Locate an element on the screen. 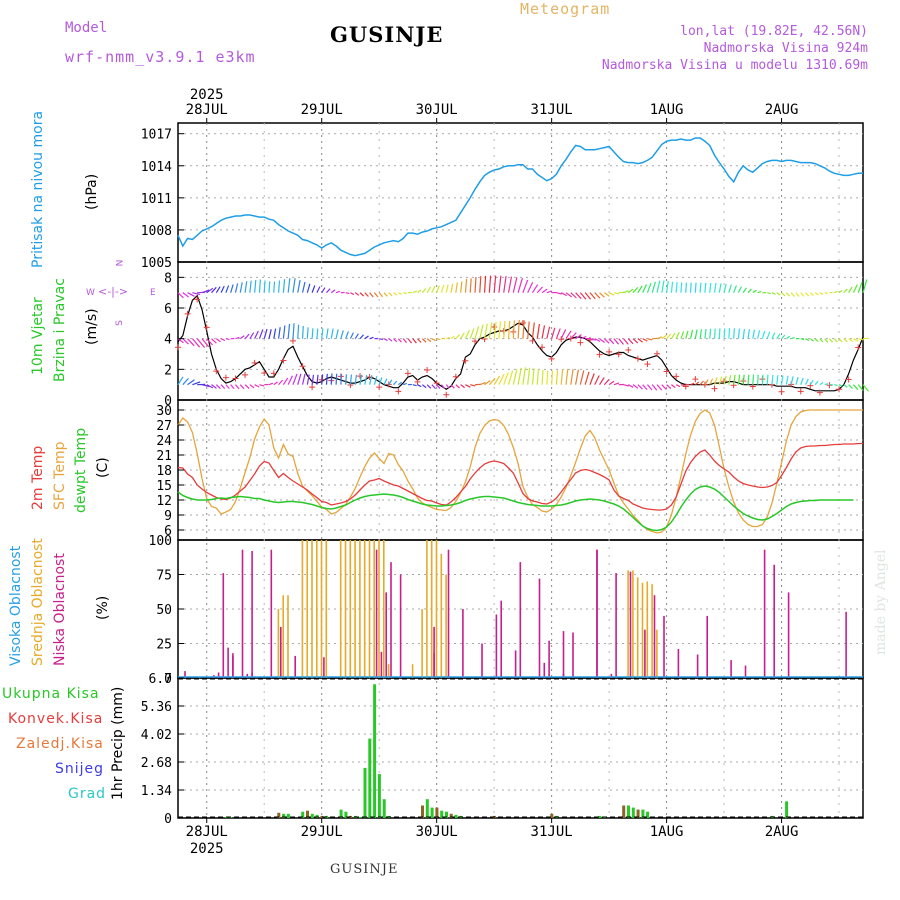 The image size is (900, 900). bottom-day-label: 30JUL is located at coordinates (437, 832).